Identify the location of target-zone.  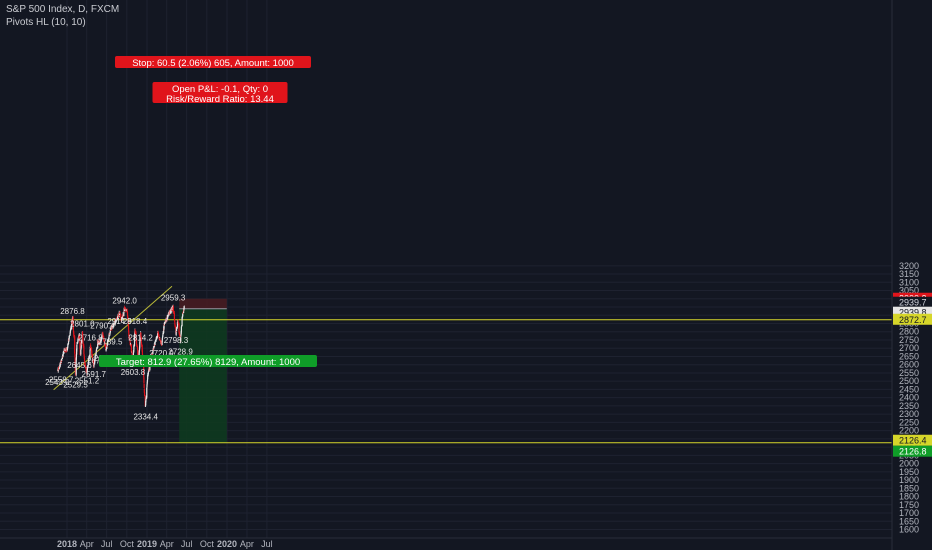
(203, 375).